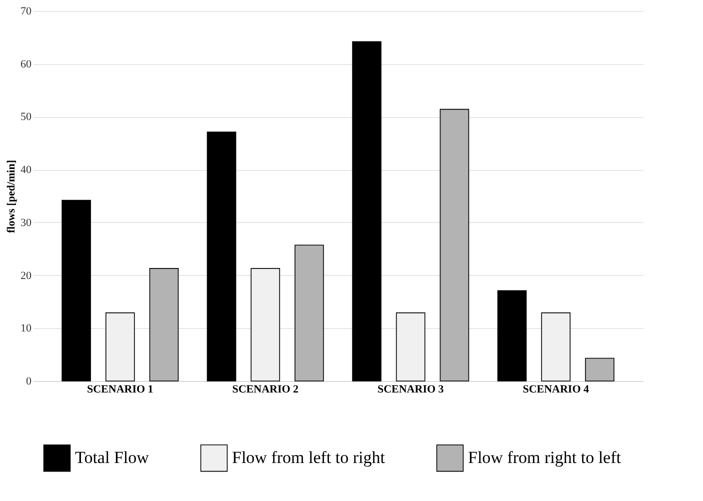 The image size is (703, 501). I want to click on y-tick-label: 10, so click(26, 328).